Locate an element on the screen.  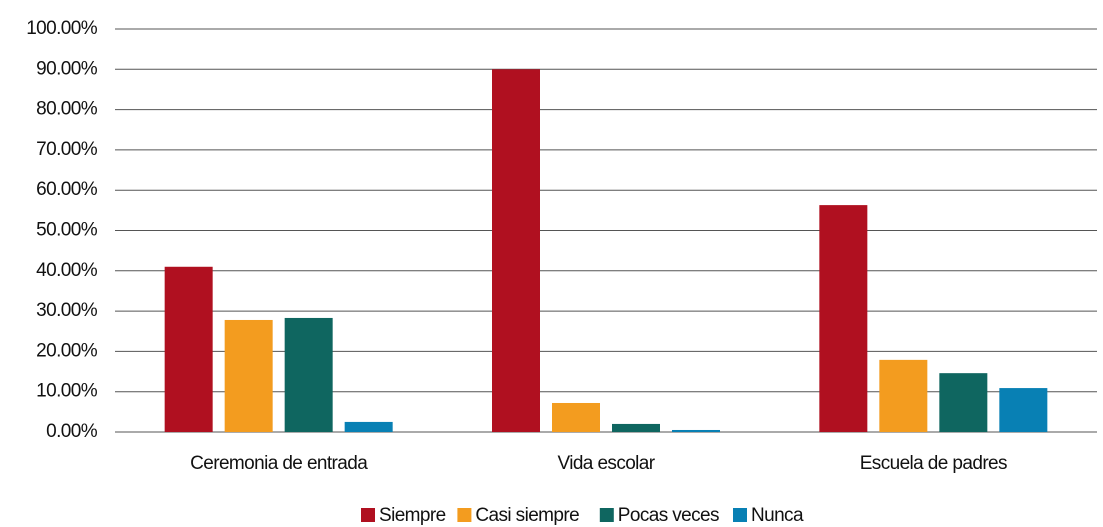
y-tick-label: 0.00% is located at coordinates (72, 431).